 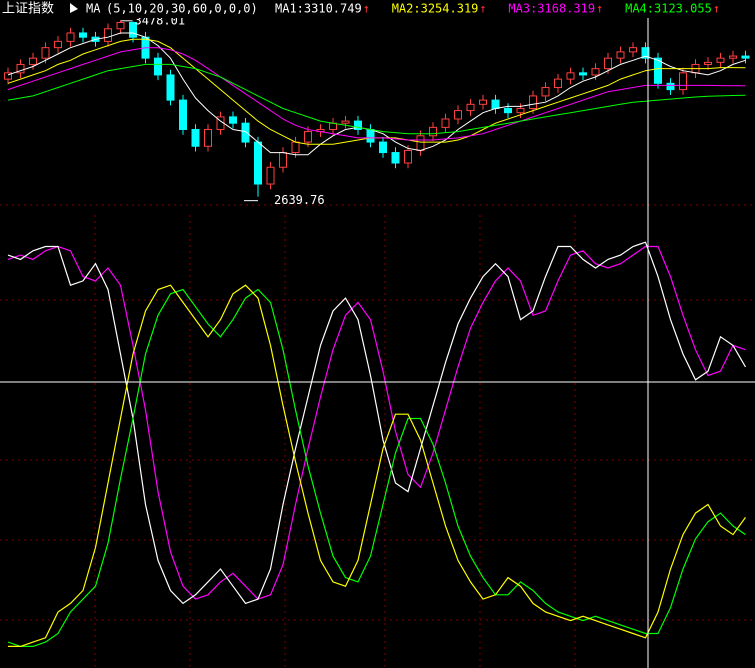 I want to click on indicator-name: MA, so click(x=93, y=9).